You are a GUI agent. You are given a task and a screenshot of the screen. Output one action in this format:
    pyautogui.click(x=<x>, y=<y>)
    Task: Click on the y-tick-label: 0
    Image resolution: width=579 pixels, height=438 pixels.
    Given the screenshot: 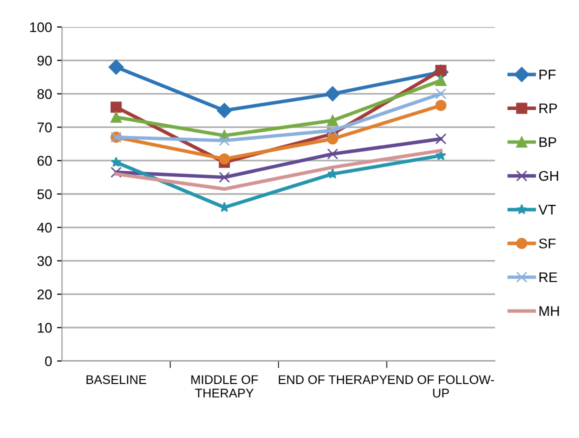 What is the action you would take?
    pyautogui.click(x=48, y=361)
    